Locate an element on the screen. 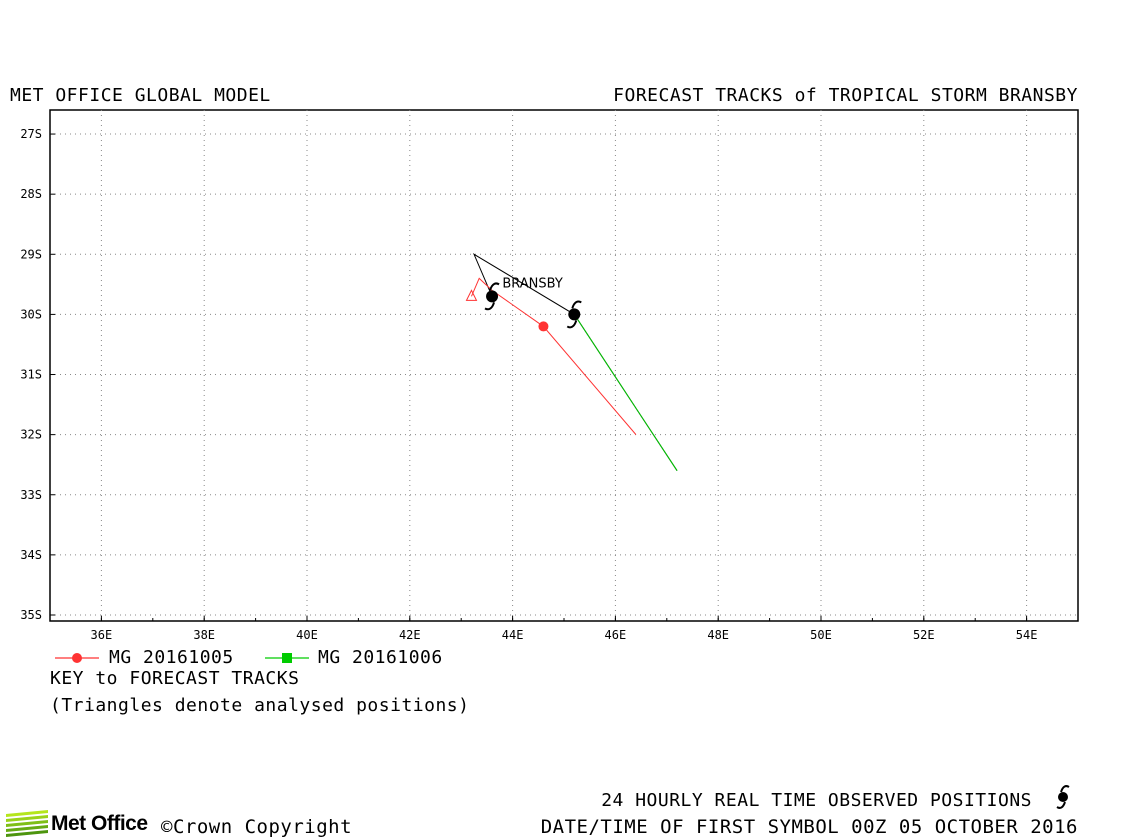  lat-tick-label: 27S is located at coordinates (31, 134).